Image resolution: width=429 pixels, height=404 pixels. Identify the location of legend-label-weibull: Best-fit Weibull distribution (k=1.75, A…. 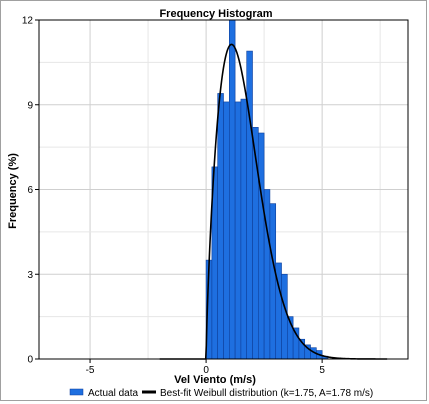
(266, 393).